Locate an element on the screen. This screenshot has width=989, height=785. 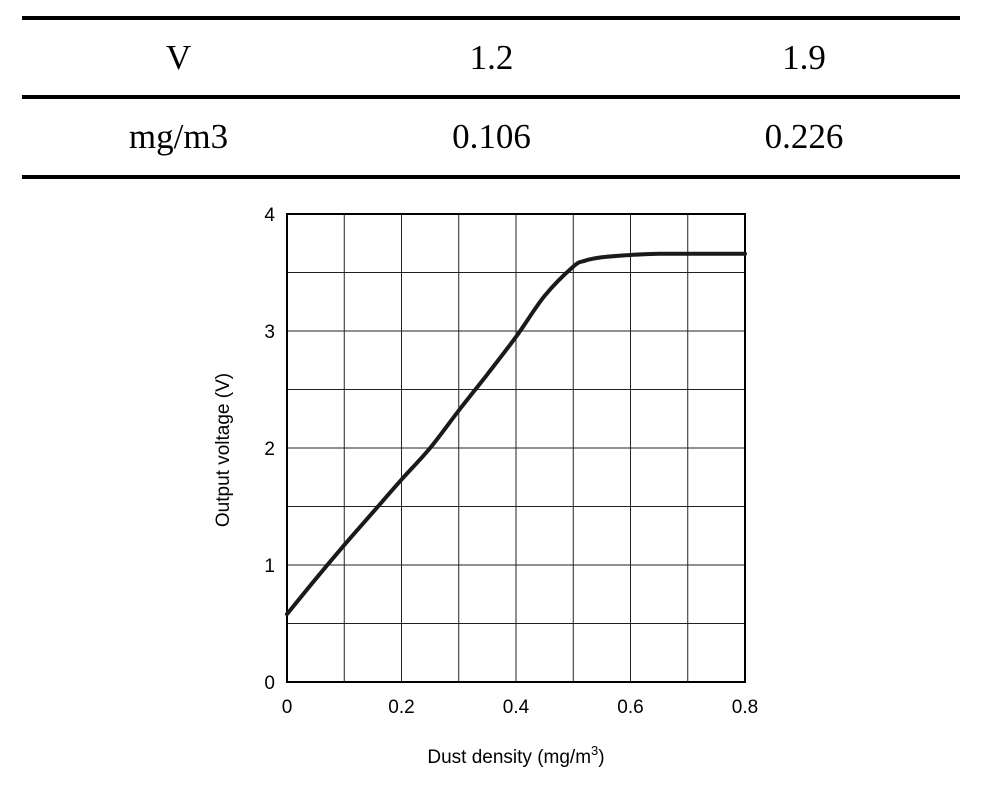
table-cell: V is located at coordinates (178, 57).